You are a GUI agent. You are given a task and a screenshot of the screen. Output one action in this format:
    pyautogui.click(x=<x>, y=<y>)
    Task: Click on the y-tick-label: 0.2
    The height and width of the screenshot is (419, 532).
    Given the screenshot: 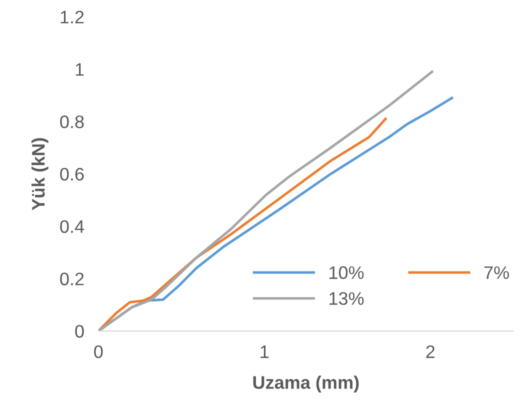 What is the action you would take?
    pyautogui.click(x=72, y=279)
    